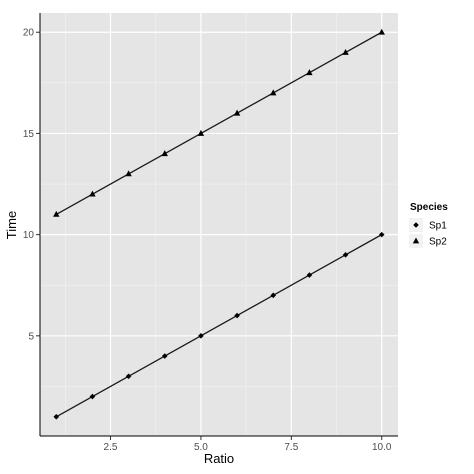 The height and width of the screenshot is (474, 474). I want to click on y-tick-label: 15, so click(29, 134).